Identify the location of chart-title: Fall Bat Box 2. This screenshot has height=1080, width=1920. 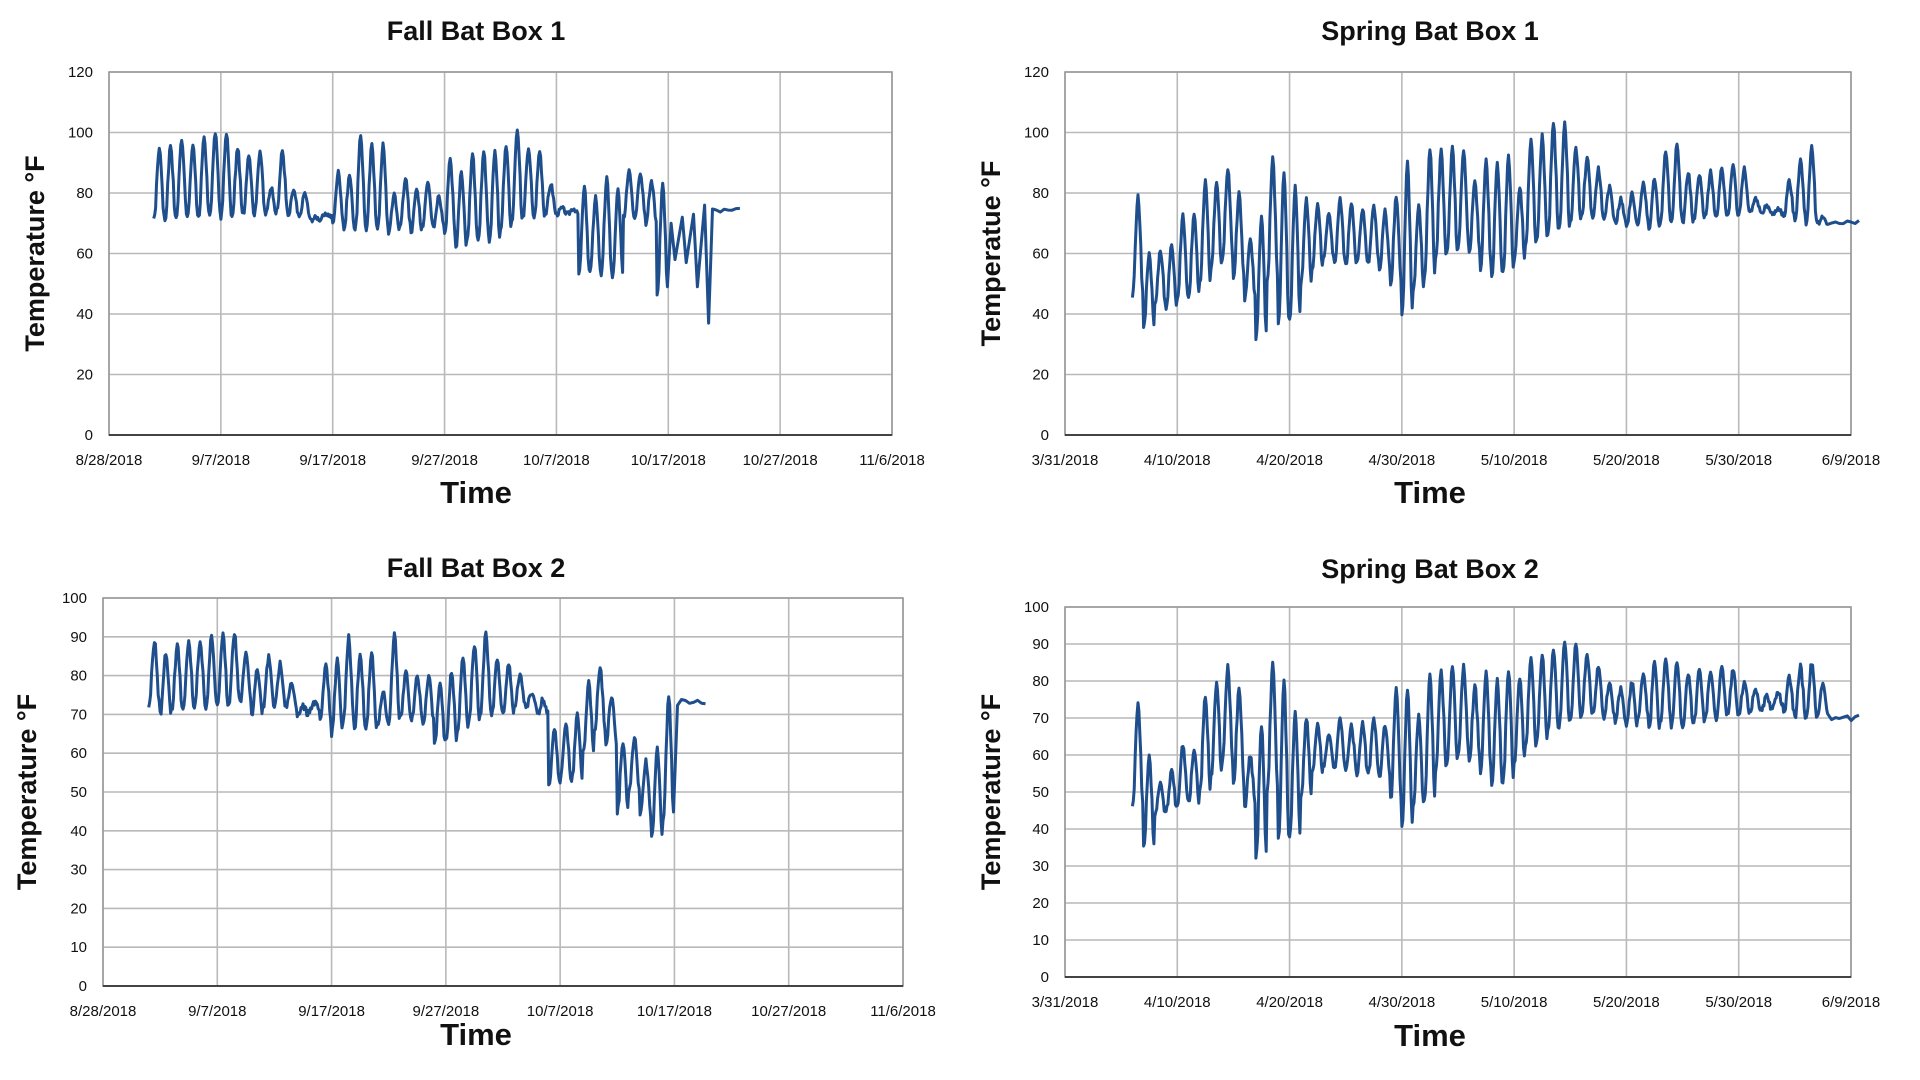
(476, 568).